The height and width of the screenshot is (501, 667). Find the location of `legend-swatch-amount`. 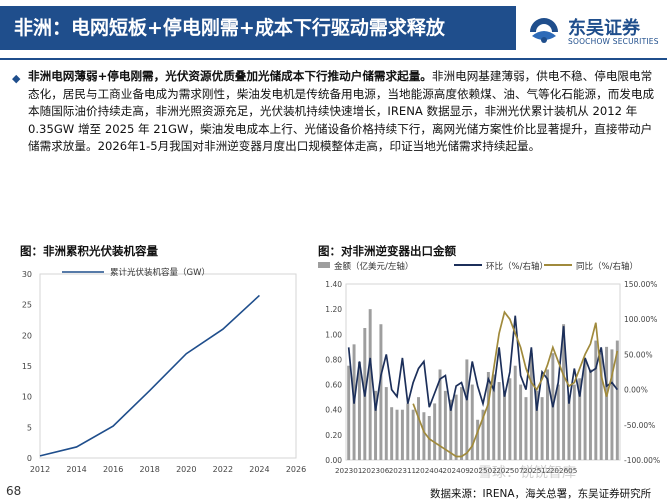

legend-swatch-amount is located at coordinates (324, 265).